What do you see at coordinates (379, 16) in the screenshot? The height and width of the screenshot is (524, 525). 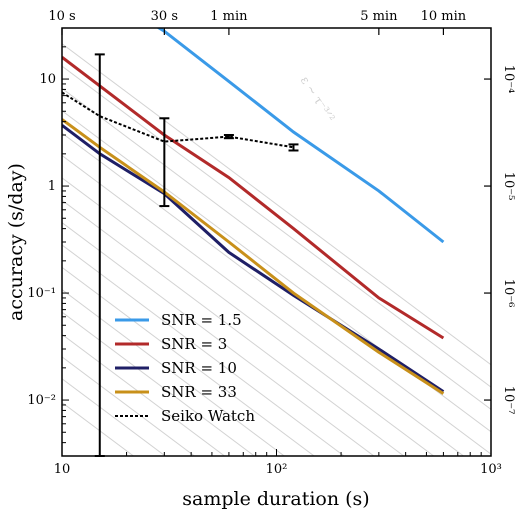 I see `top-tick-label: 5 min` at bounding box center [379, 16].